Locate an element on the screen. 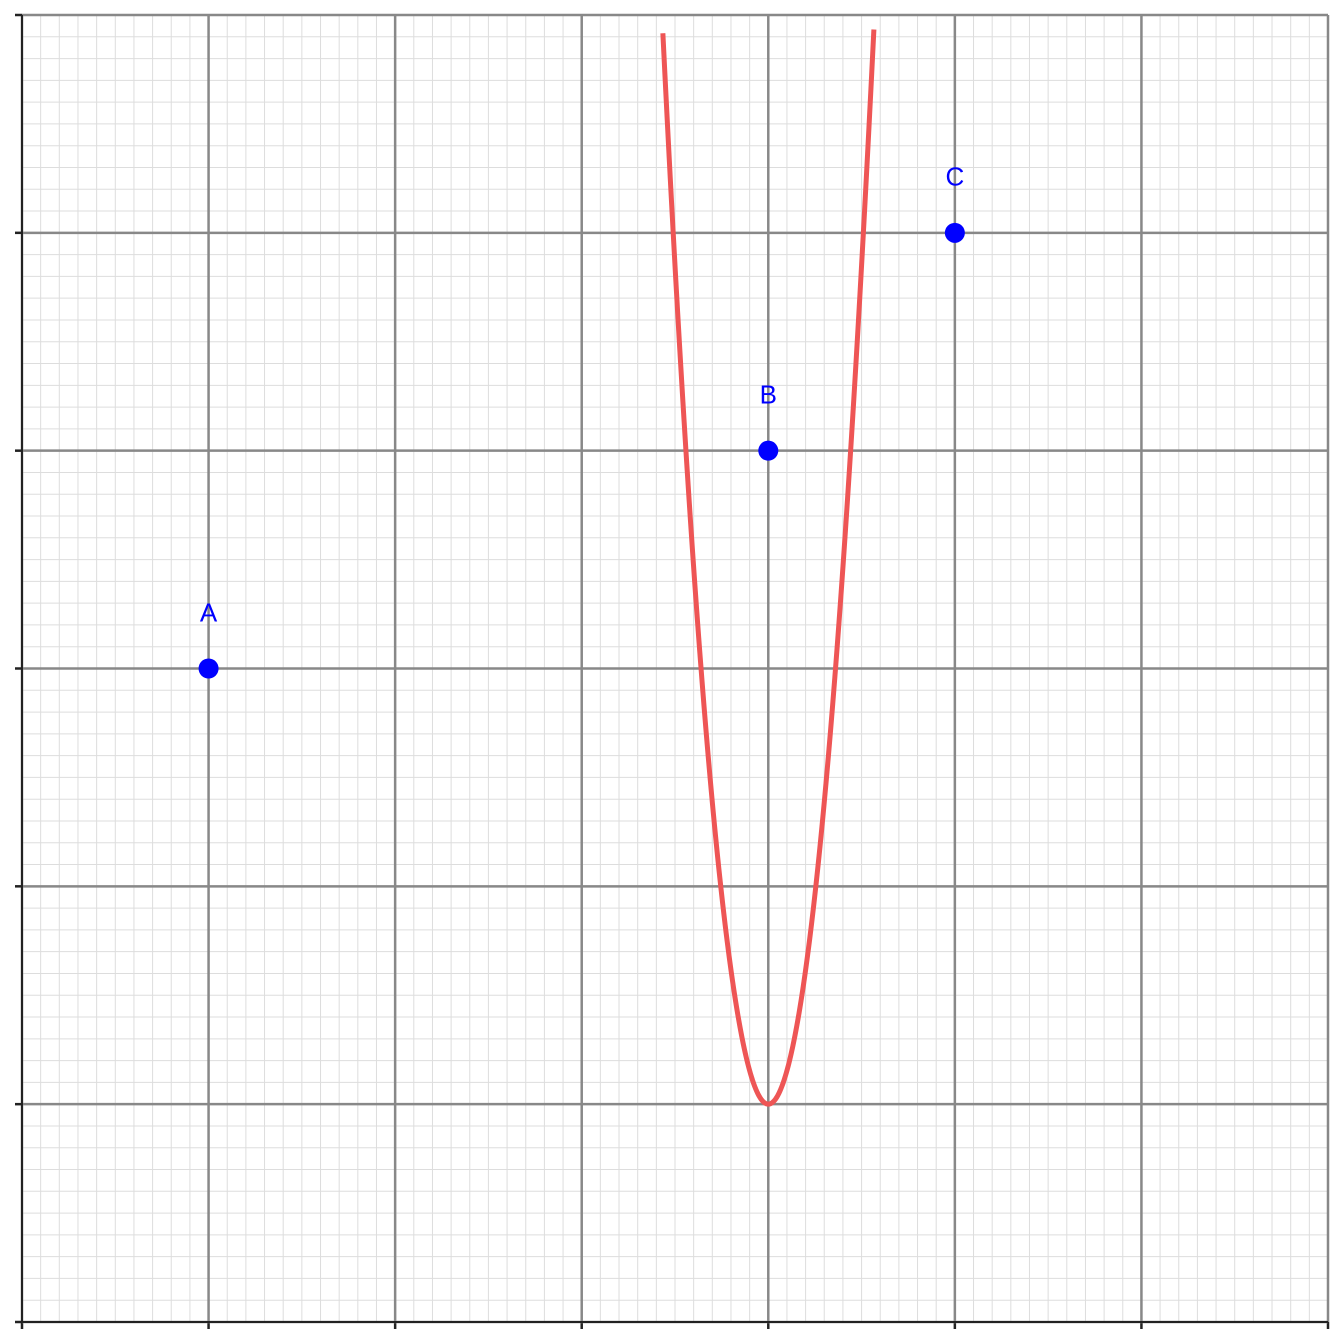 The image size is (1344, 1344). parabola is located at coordinates (768, 568).